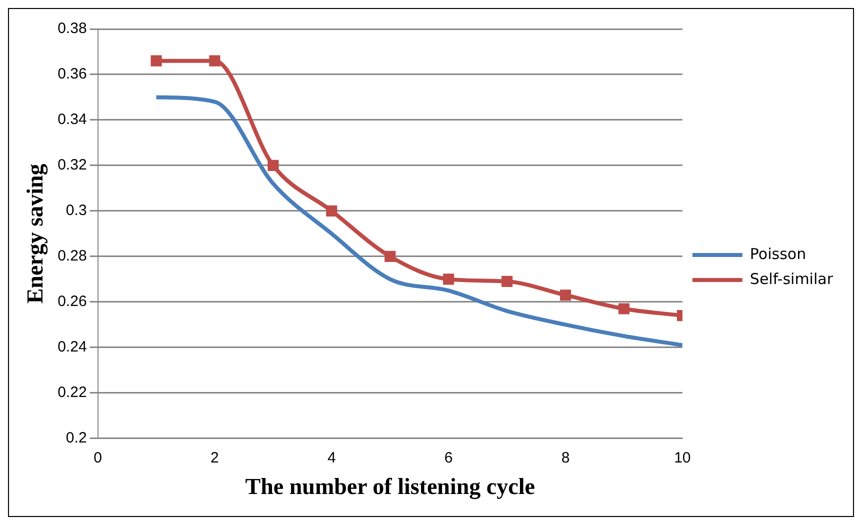 The width and height of the screenshot is (862, 525). What do you see at coordinates (72, 301) in the screenshot?
I see `y-tick-label: 0.26` at bounding box center [72, 301].